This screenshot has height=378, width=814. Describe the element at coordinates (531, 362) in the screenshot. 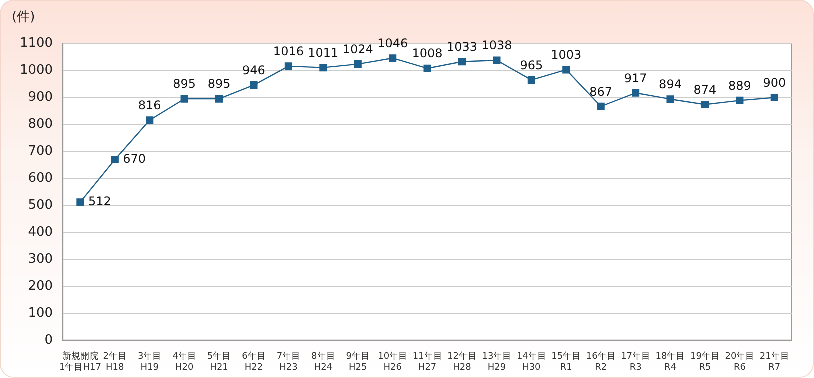

I see `x-tick-label: 14年目 H30` at that location.